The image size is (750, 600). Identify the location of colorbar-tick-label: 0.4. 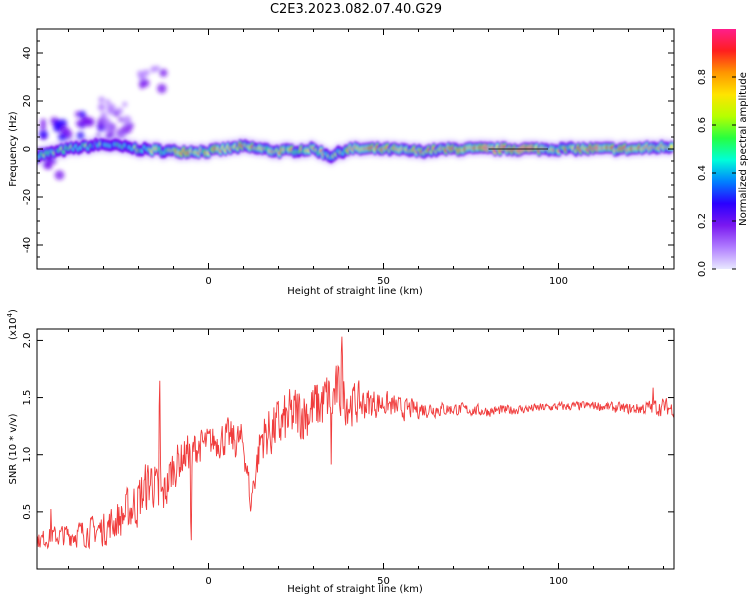
(702, 173).